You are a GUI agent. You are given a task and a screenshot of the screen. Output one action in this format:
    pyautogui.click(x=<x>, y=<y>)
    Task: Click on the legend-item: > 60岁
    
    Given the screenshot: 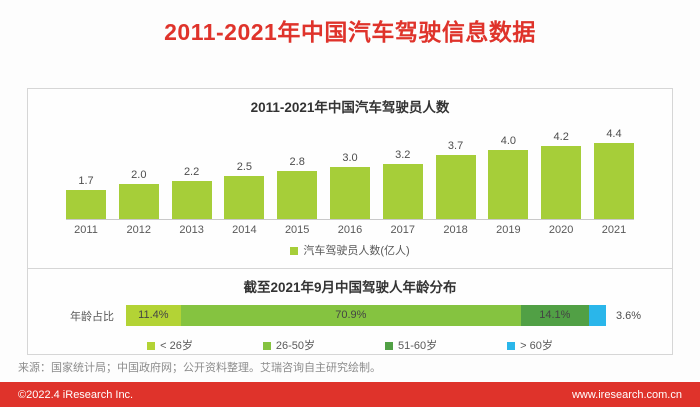 What is the action you would take?
    pyautogui.click(x=530, y=346)
    